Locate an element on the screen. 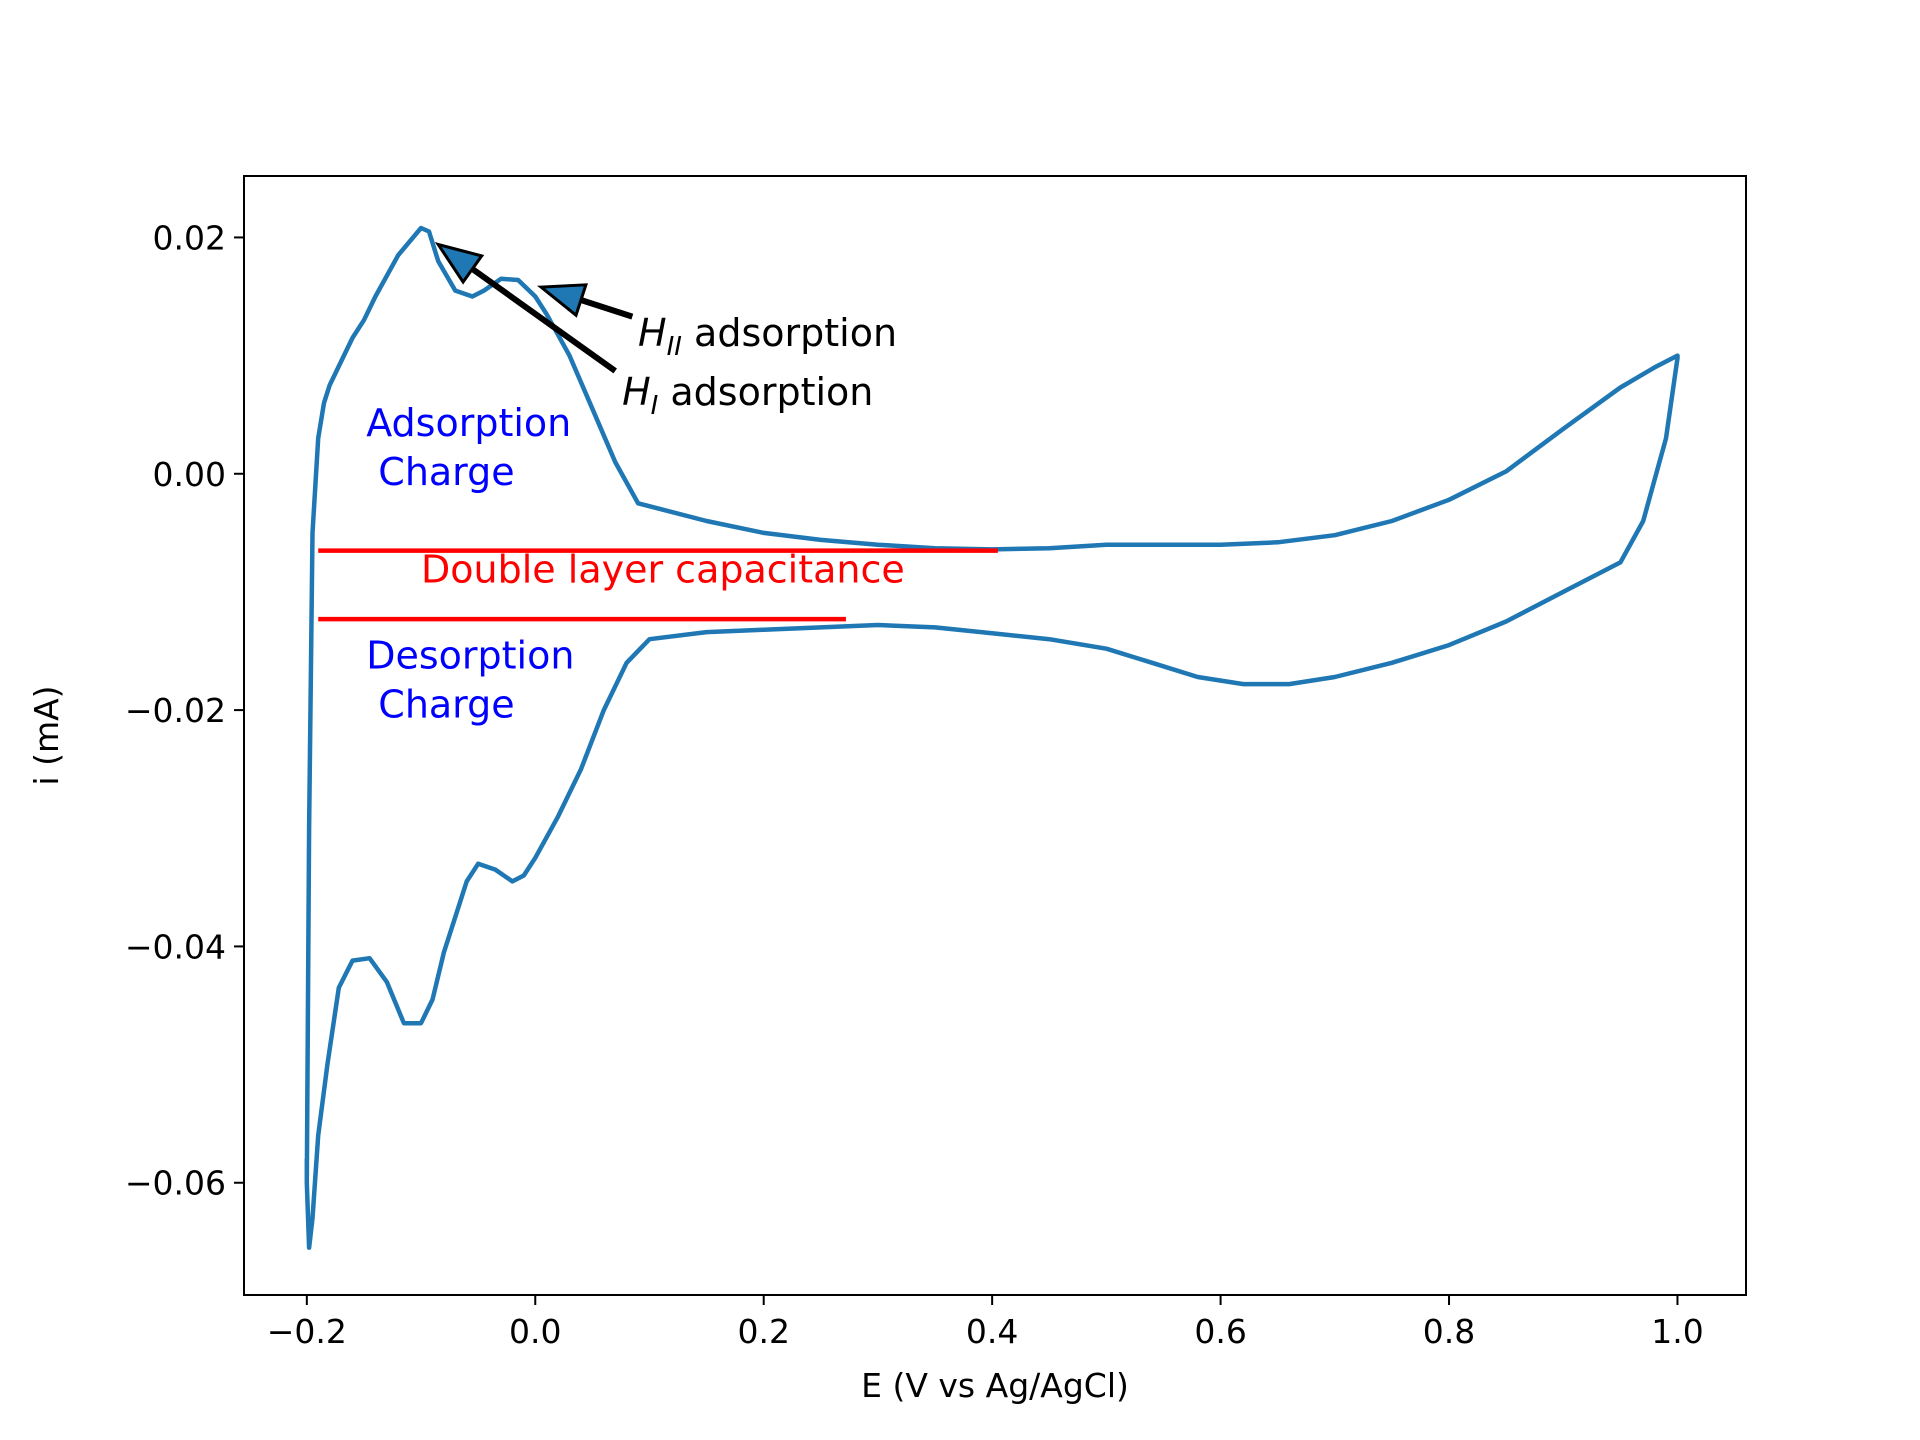 The width and height of the screenshot is (1920, 1440). hii-adsorption-label: HII adsorption is located at coordinates (767, 336).